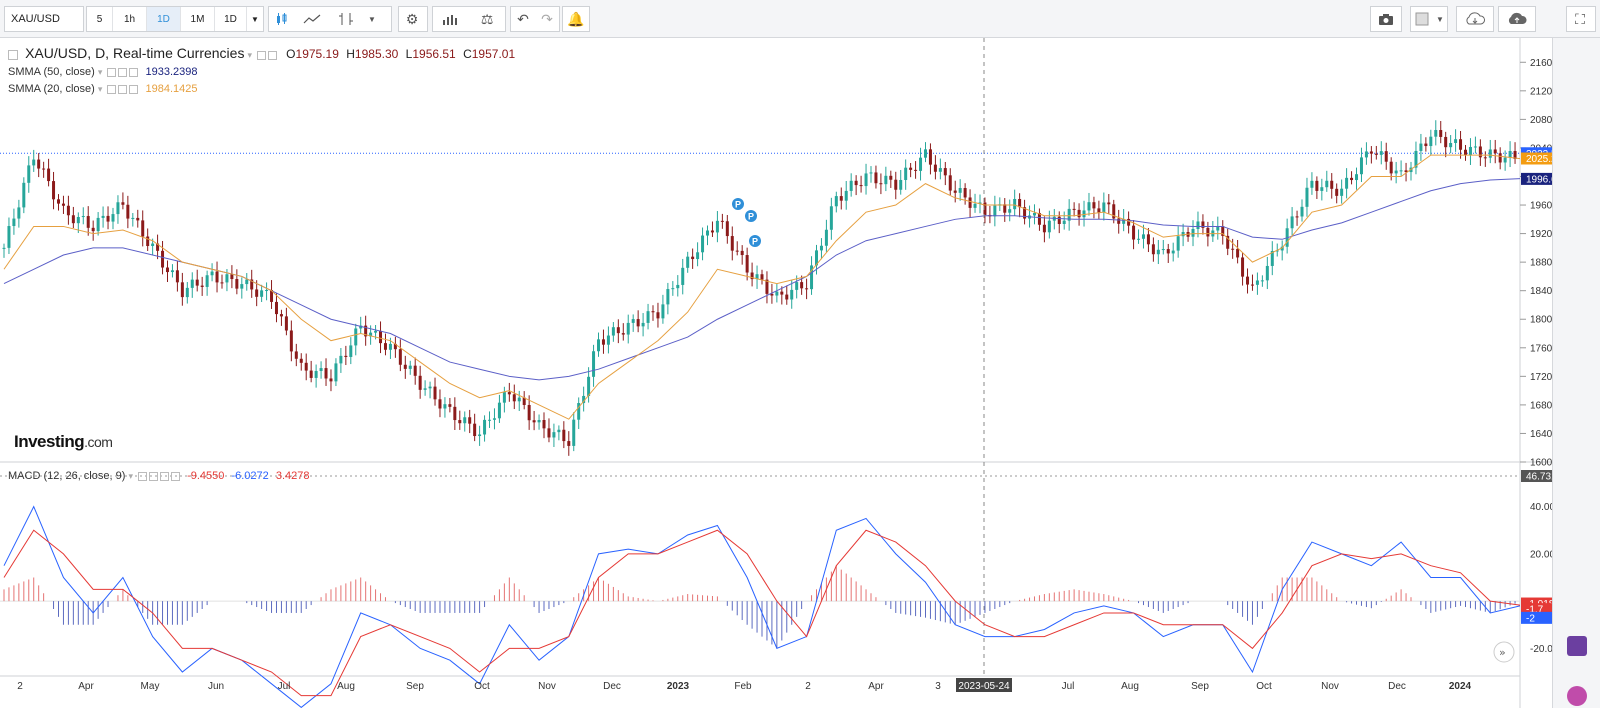 This screenshot has height=708, width=1600. What do you see at coordinates (1386, 19) in the screenshot?
I see `camera-icon` at bounding box center [1386, 19].